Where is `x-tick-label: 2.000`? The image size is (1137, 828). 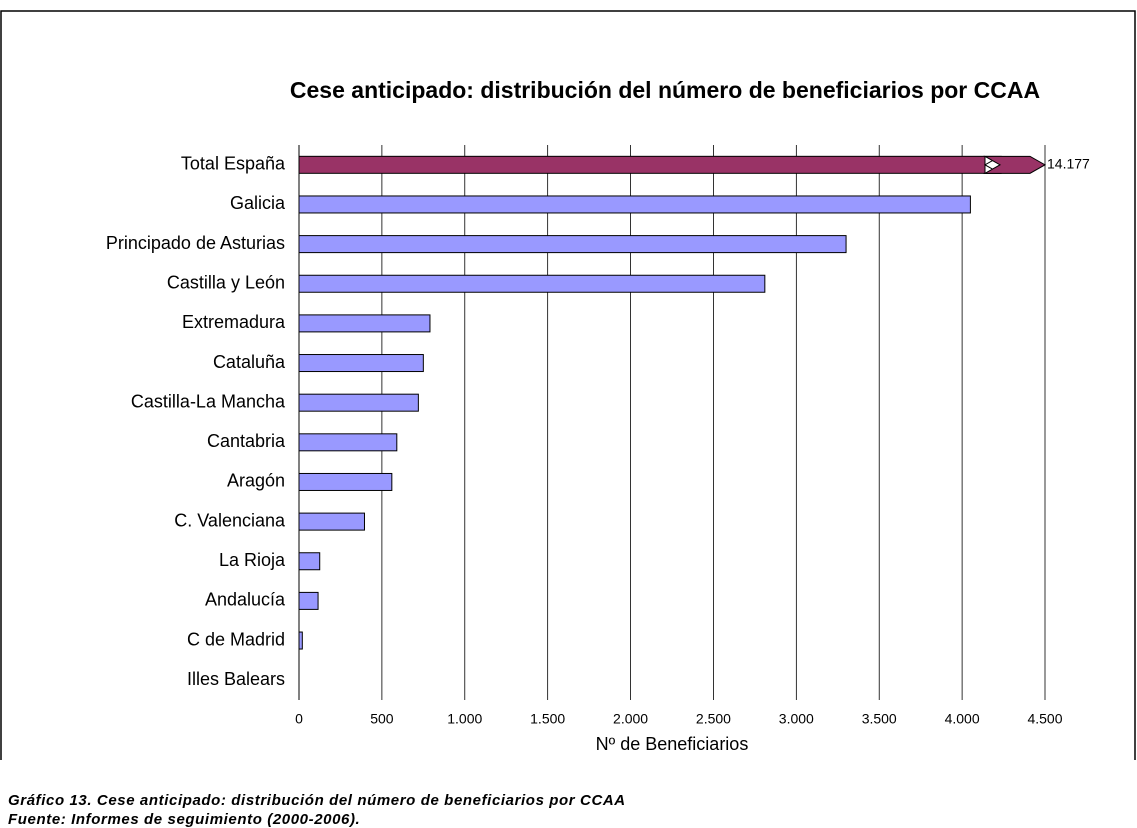 x-tick-label: 2.000 is located at coordinates (630, 719).